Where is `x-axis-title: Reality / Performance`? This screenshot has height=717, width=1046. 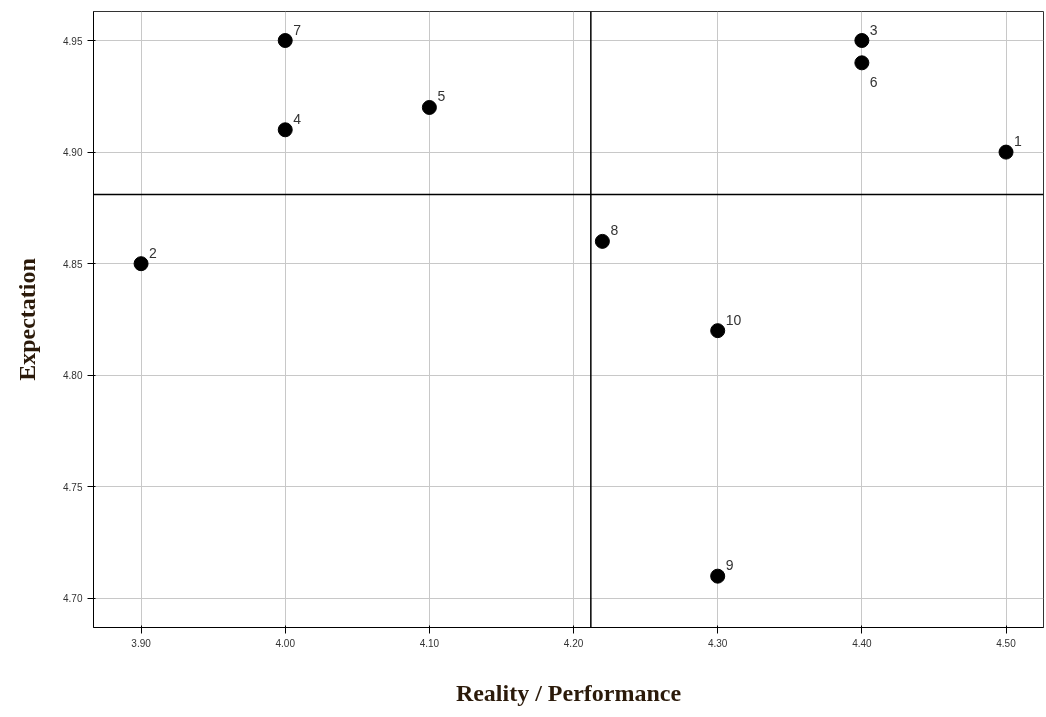 x-axis-title: Reality / Performance is located at coordinates (568, 692).